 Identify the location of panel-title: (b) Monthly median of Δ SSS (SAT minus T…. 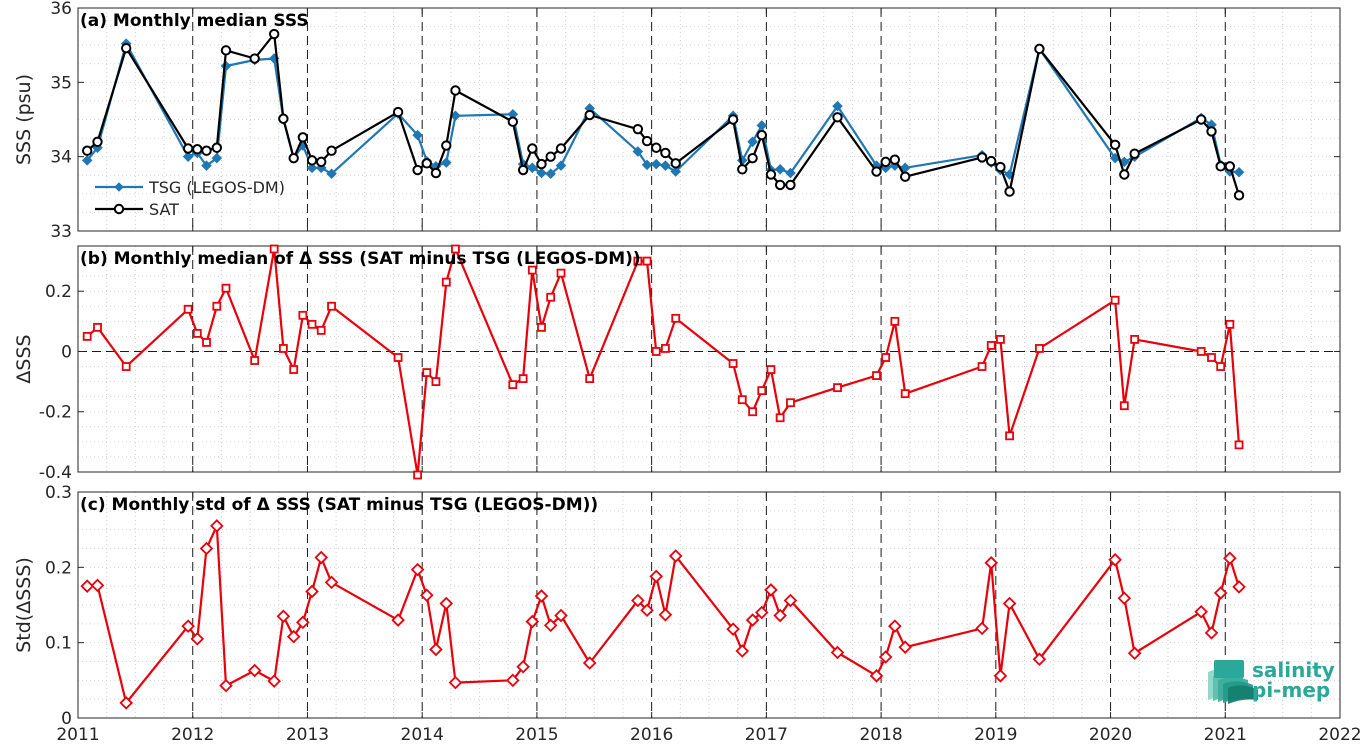
(360, 259).